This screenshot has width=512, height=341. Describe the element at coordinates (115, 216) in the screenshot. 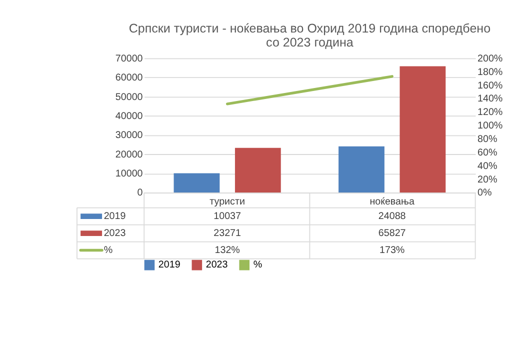

I see `legend-label: 2019` at that location.